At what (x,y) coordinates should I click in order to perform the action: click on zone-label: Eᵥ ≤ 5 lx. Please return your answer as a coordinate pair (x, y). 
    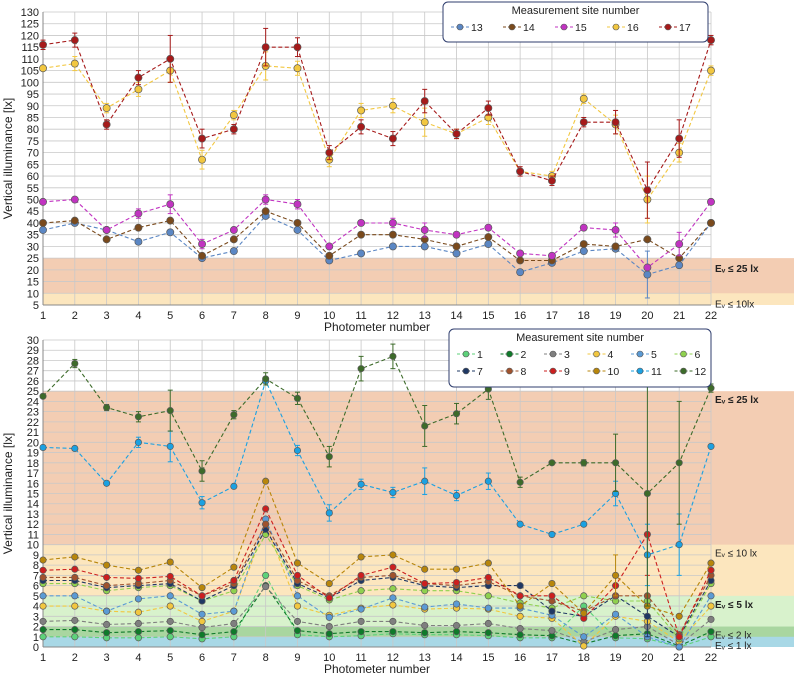
    Looking at the image, I should click on (734, 605).